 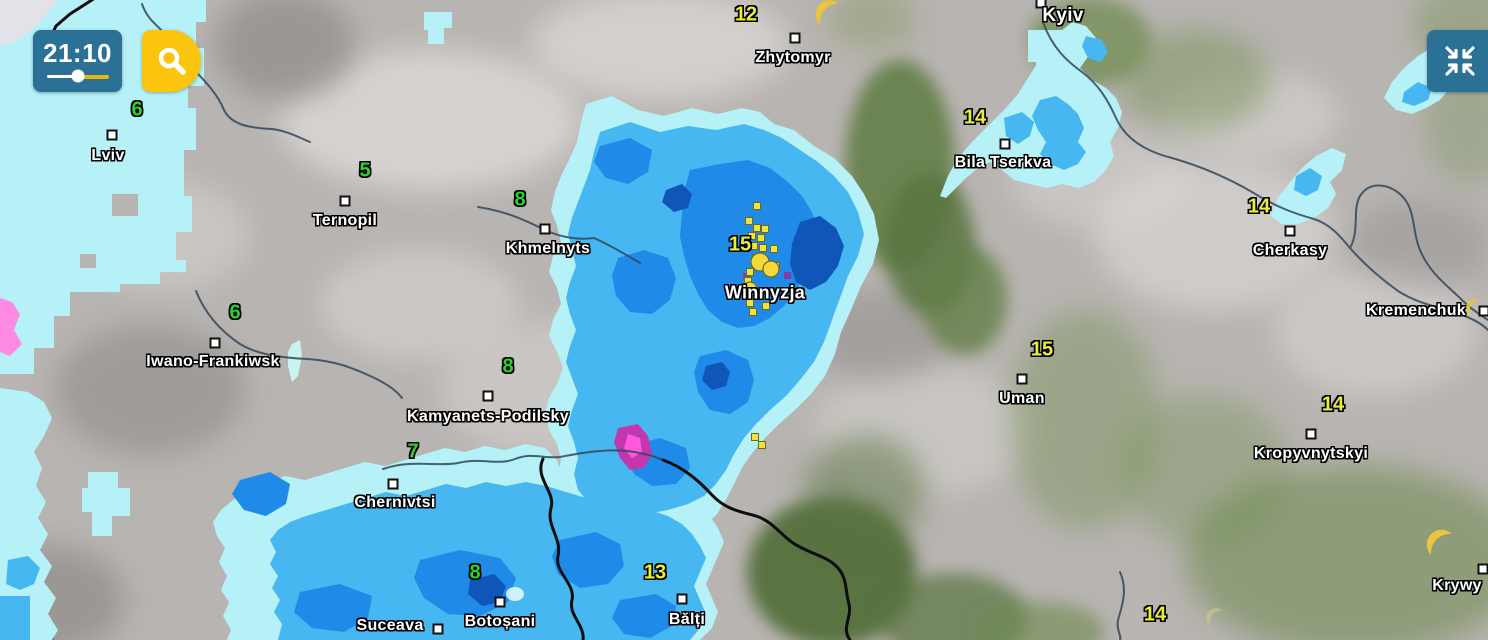 I want to click on collapse-icon, so click(x=1460, y=61).